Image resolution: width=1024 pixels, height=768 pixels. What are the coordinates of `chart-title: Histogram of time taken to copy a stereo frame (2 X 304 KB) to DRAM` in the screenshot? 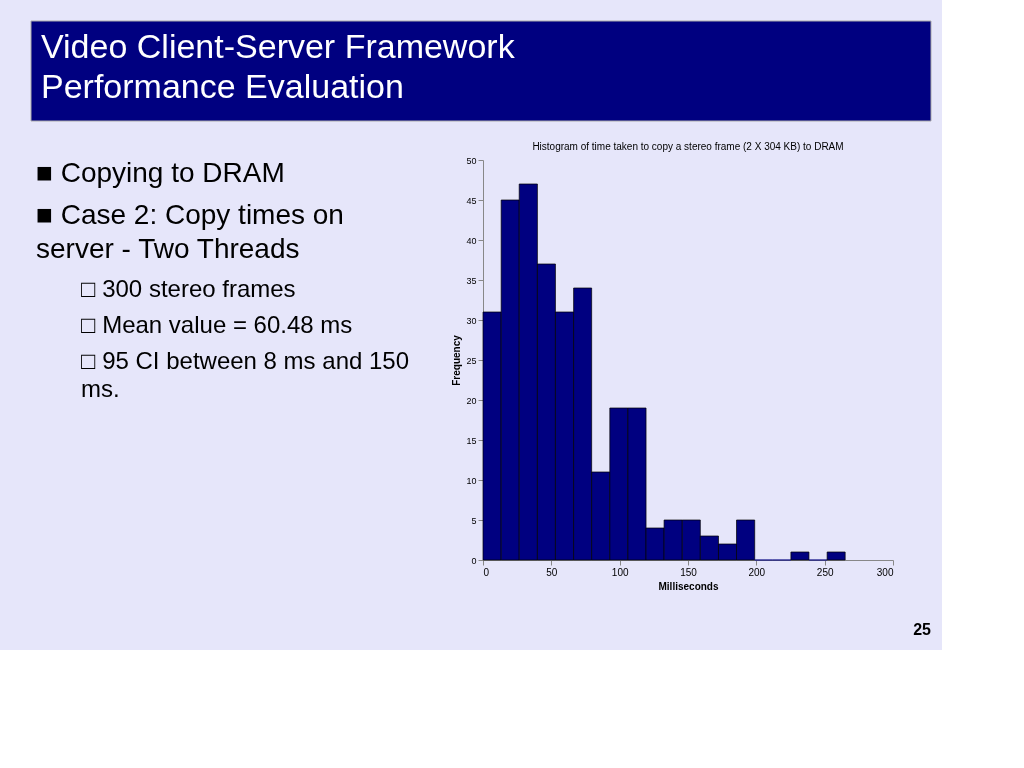 It's located at (688, 146).